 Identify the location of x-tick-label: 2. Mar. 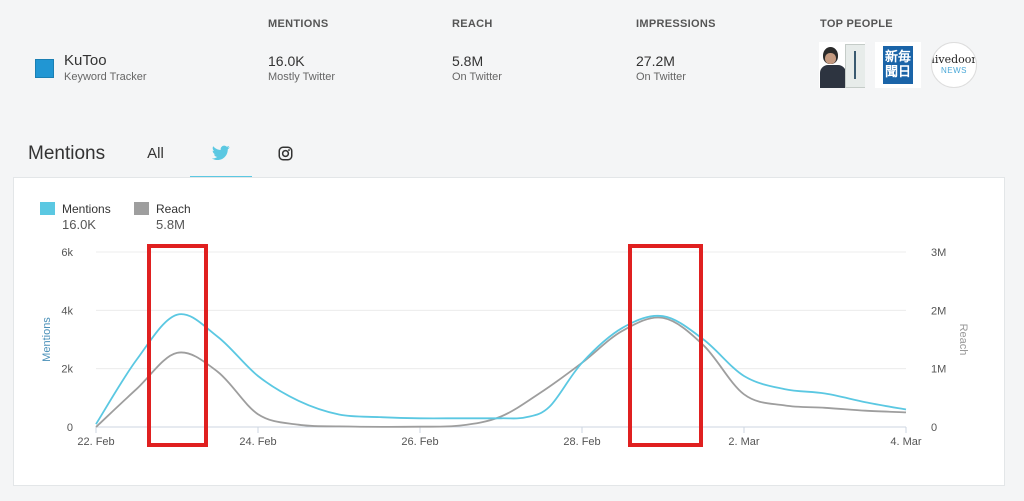
(744, 442).